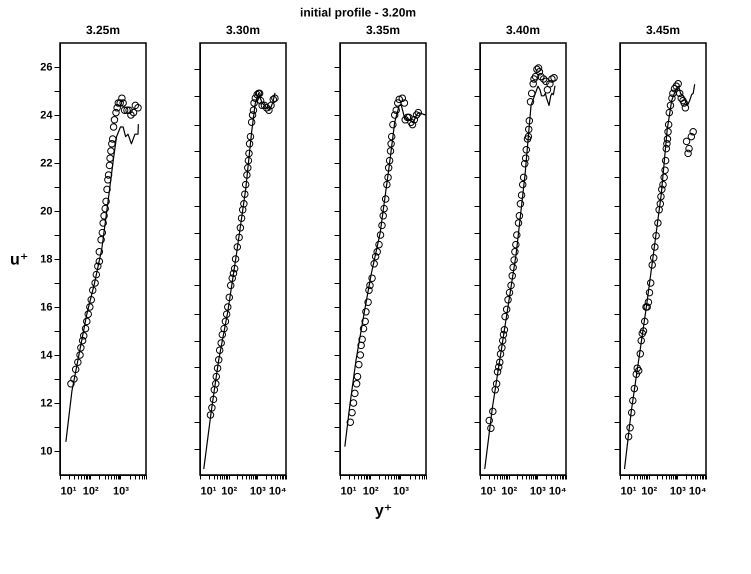 The height and width of the screenshot is (574, 751). Describe the element at coordinates (243, 30) in the screenshot. I see `chart-title: 3.30m` at that location.